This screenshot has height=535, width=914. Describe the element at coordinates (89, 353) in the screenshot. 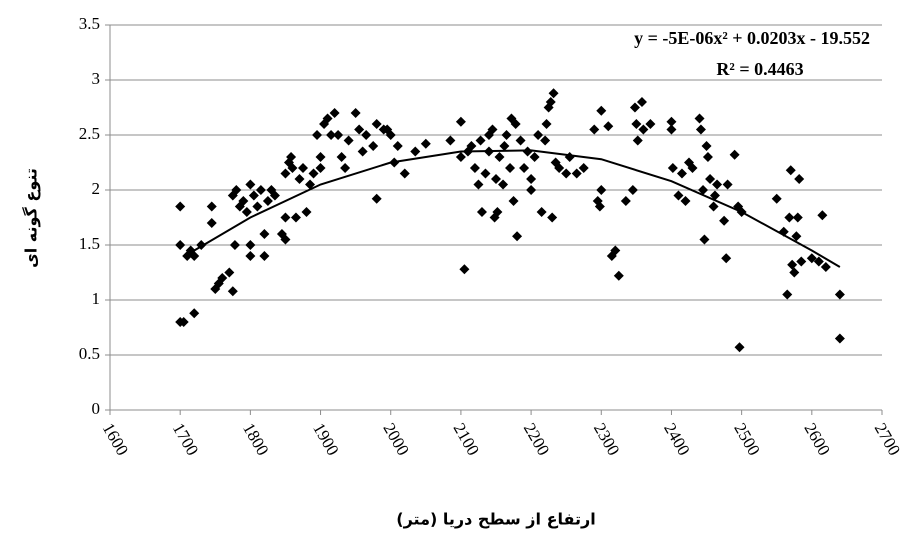

I see `y-tick-label: 0.5` at that location.